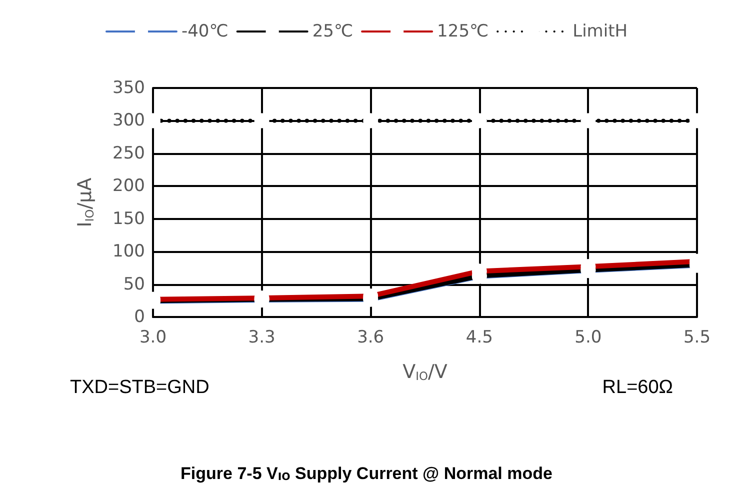  I want to click on legend-label: 125℃, so click(463, 32).